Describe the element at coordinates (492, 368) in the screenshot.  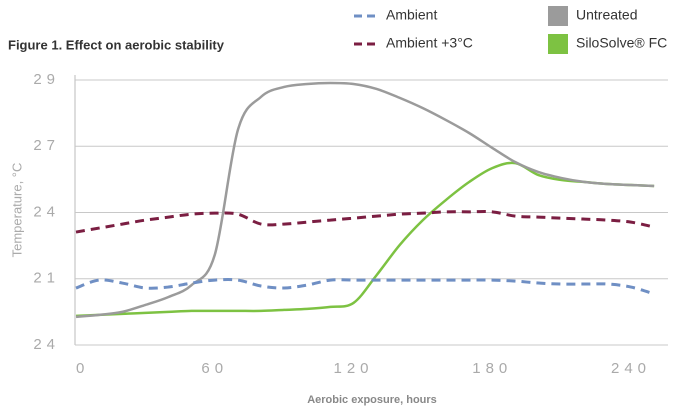
I see `x-tick-label: 180` at that location.